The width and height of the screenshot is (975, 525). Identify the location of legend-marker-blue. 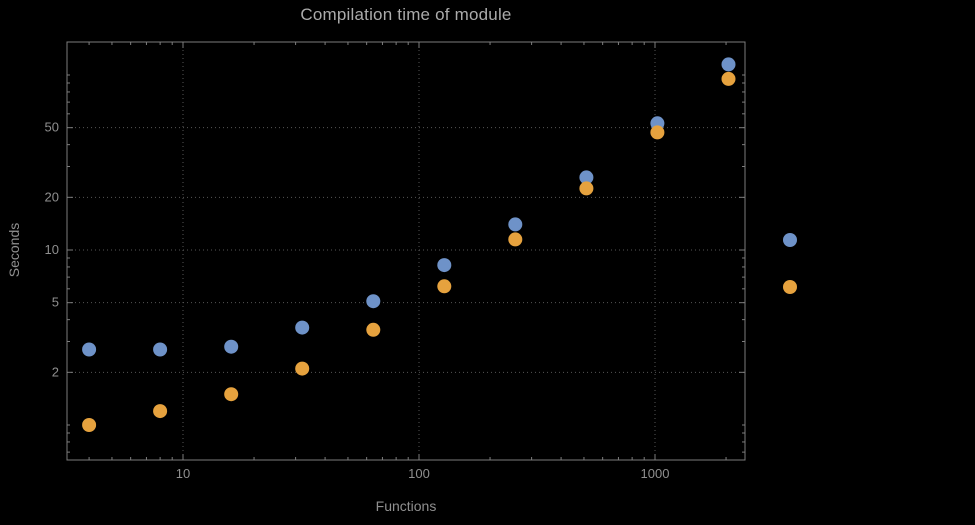
(790, 240).